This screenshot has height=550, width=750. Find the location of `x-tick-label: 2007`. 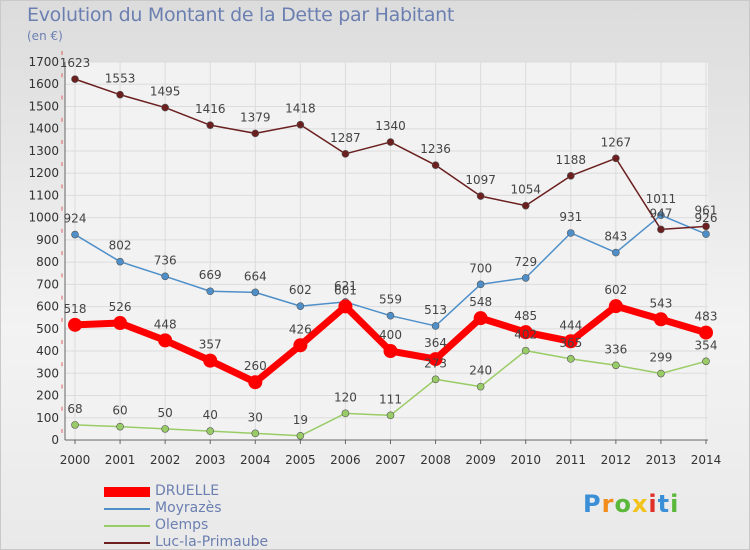

x-tick-label: 2007 is located at coordinates (390, 460).